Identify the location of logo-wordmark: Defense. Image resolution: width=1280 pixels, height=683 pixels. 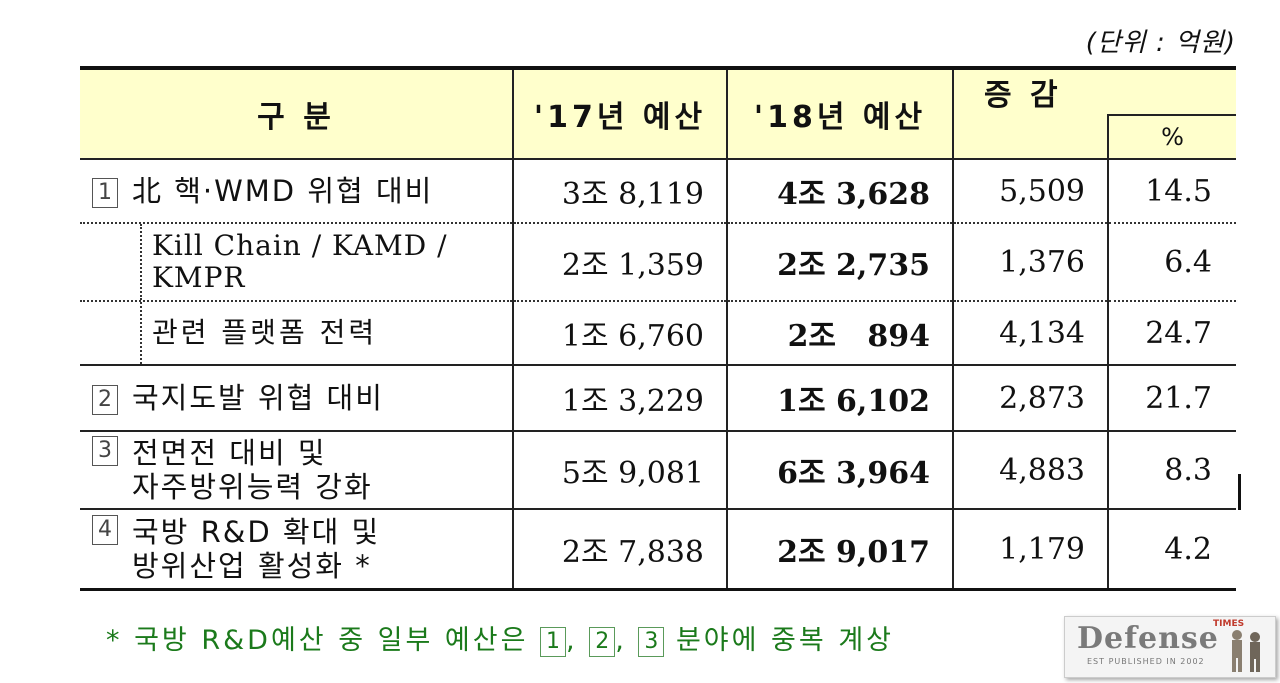
(1148, 638).